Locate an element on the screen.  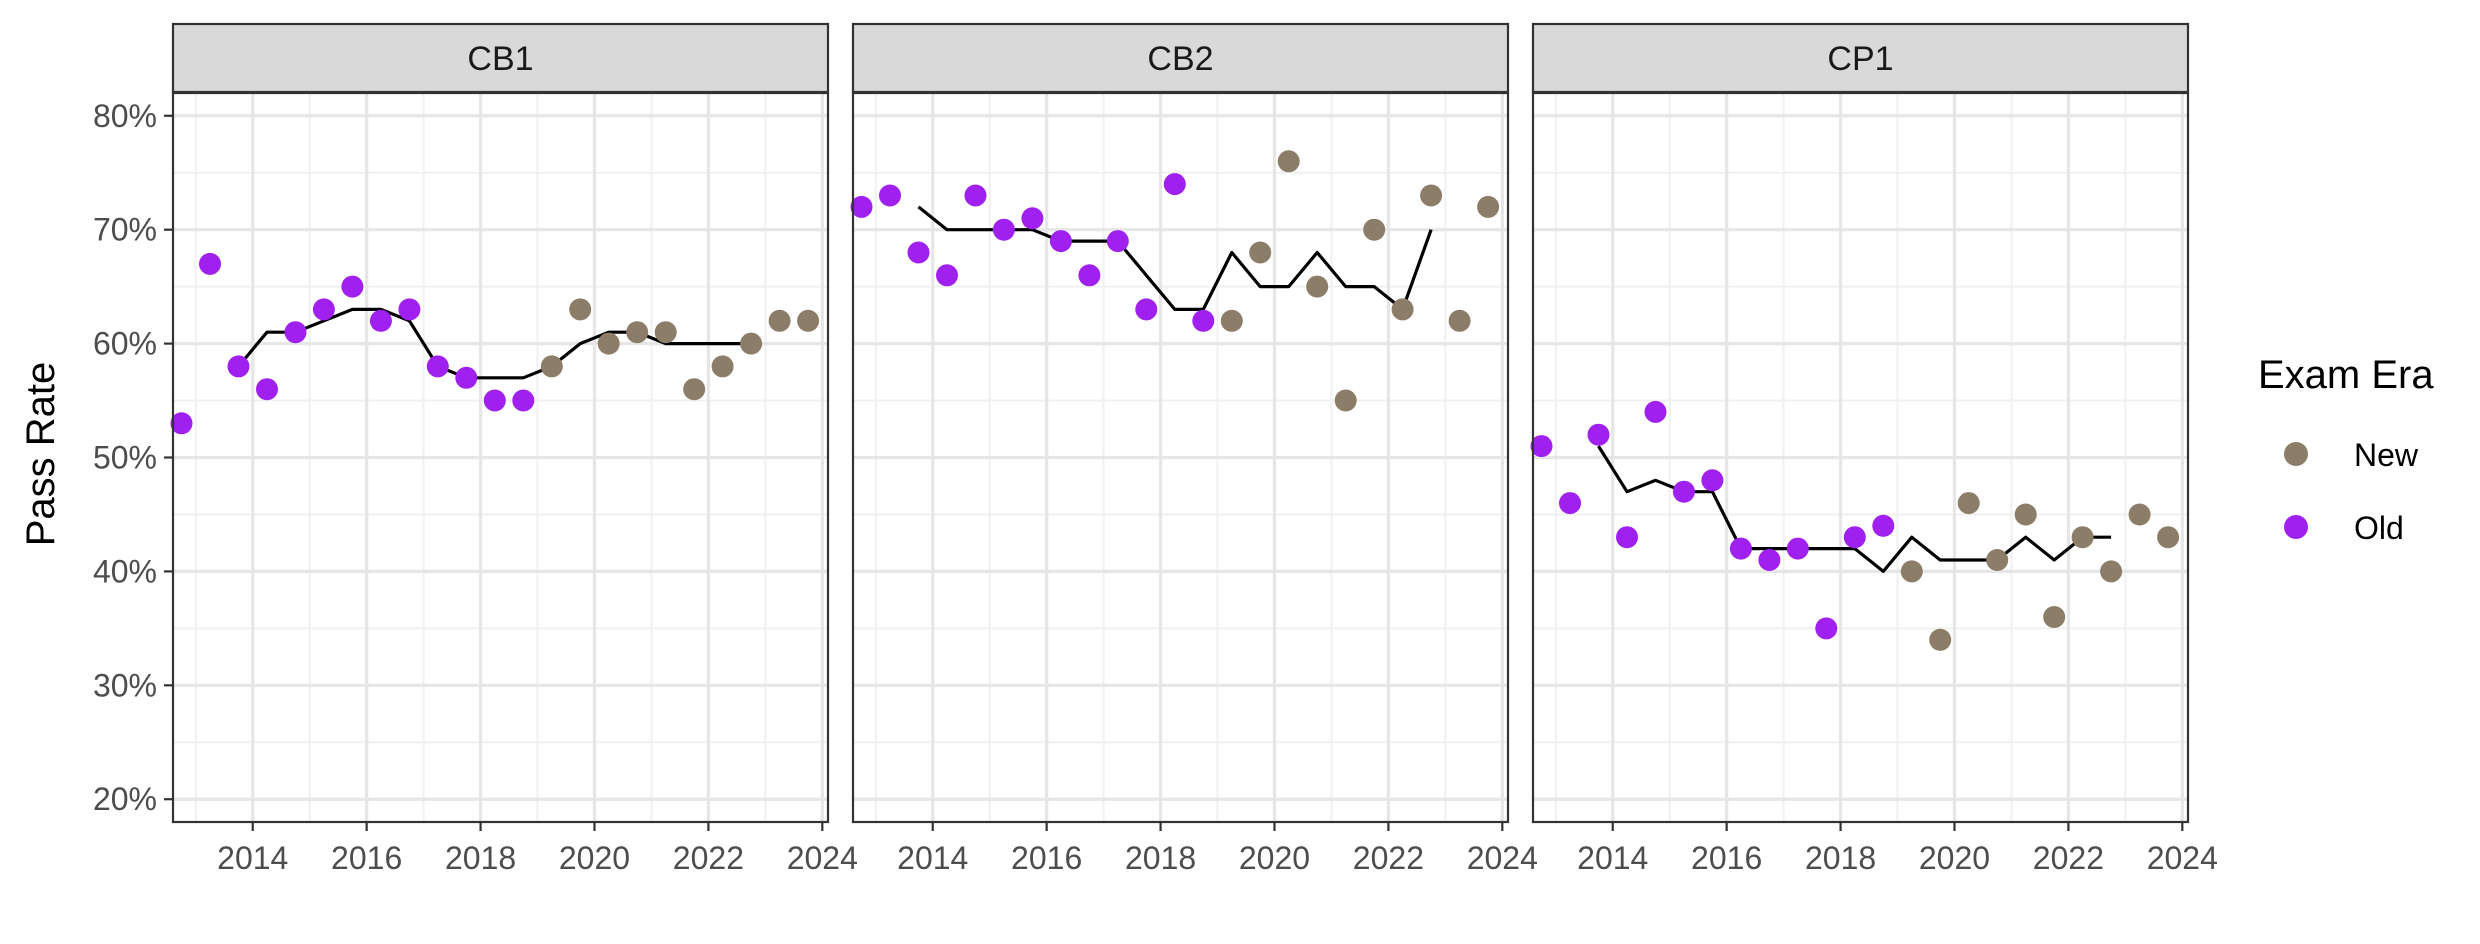
y-tick-label: 50% is located at coordinates (125, 458).